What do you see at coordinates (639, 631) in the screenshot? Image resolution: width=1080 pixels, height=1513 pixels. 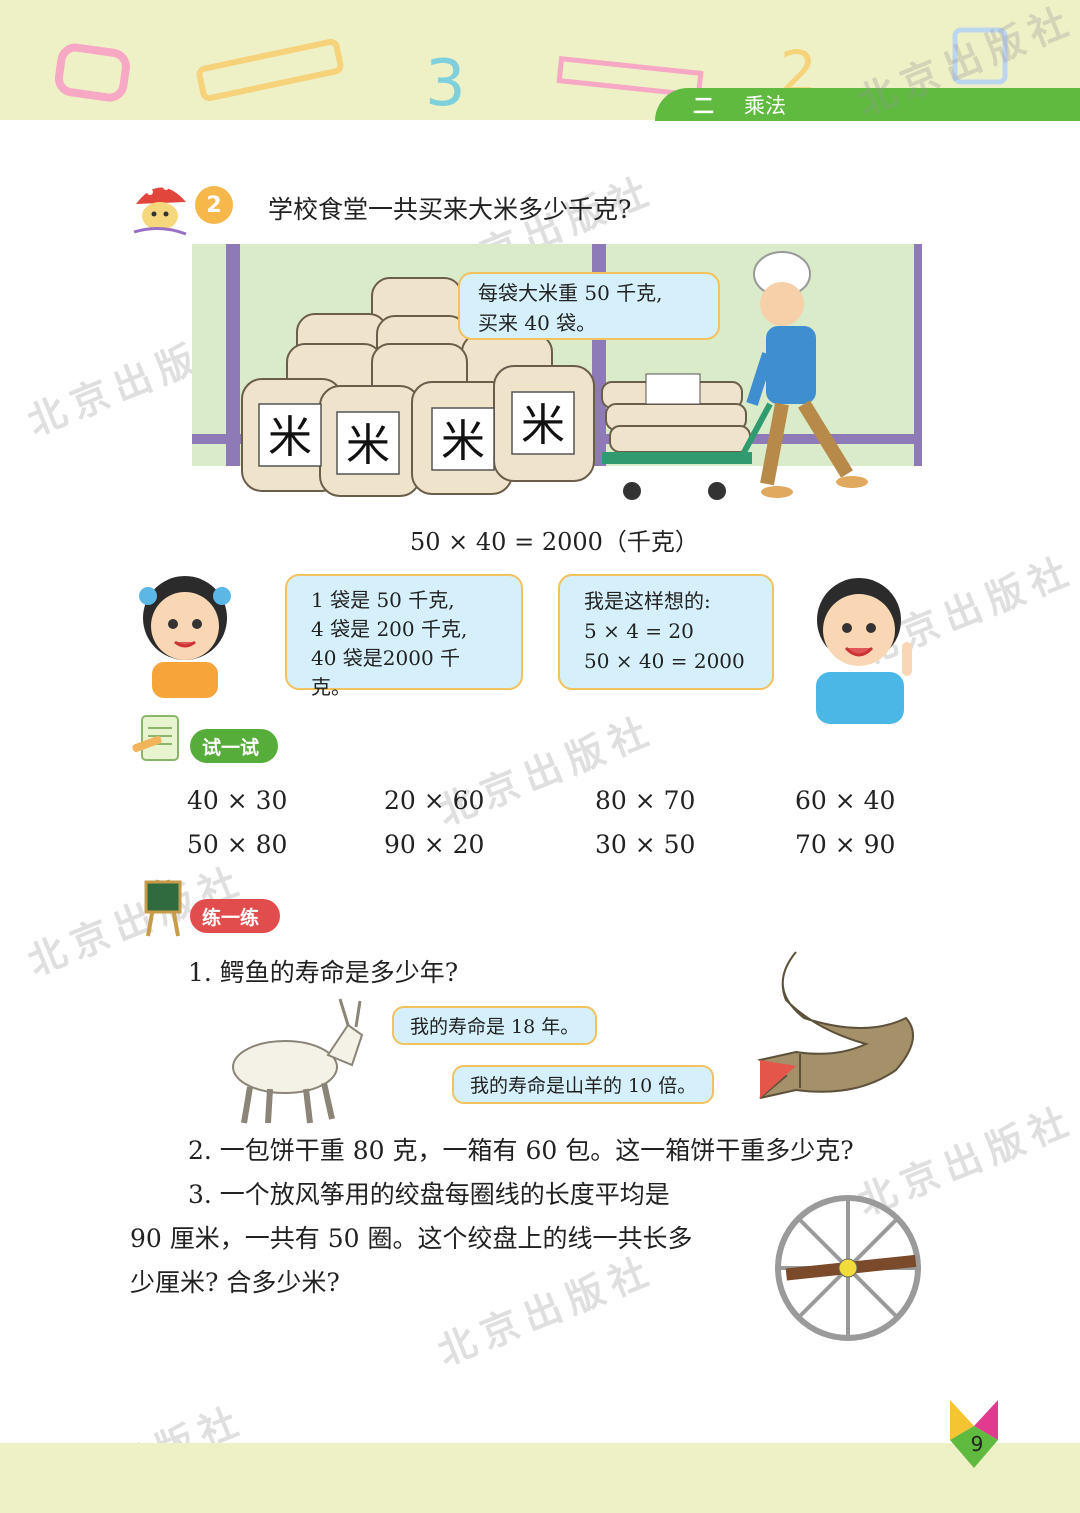 I see `bubble-line: 5 × 4 = 20` at bounding box center [639, 631].